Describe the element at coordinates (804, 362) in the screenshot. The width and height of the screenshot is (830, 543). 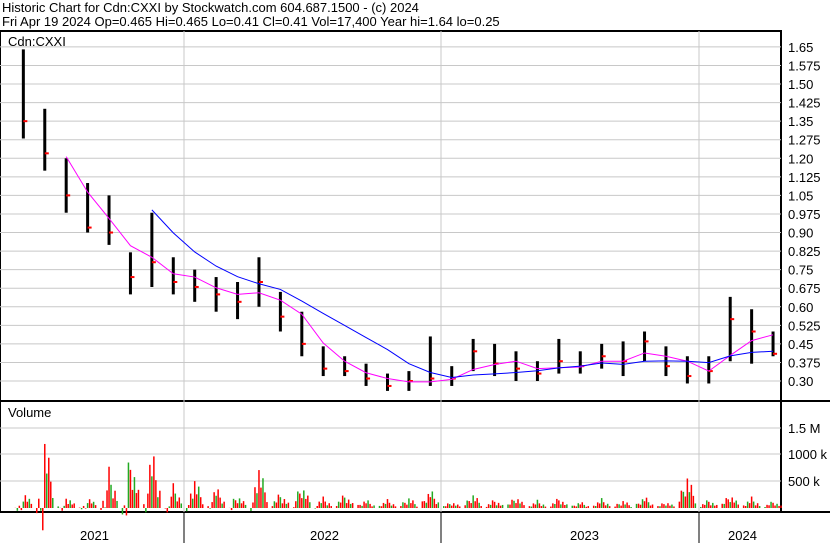
I see `y-tick-label: 0.375` at that location.